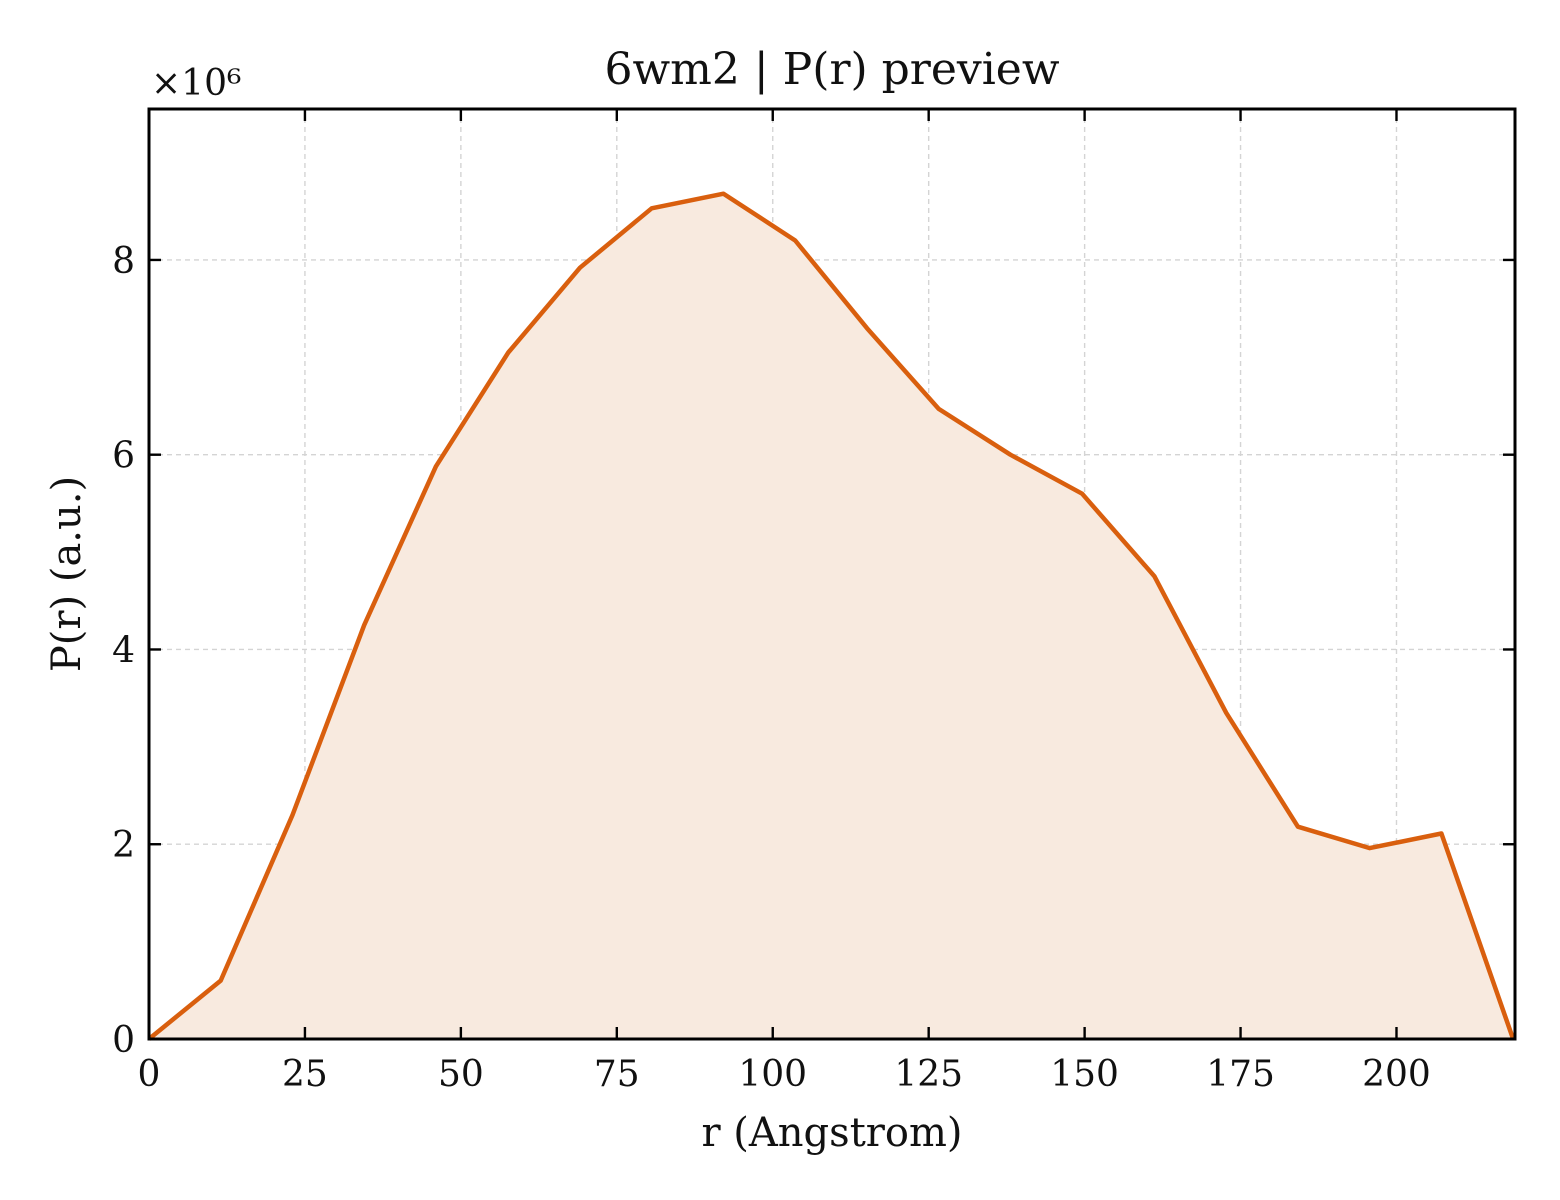 Image resolution: width=1560 pixels, height=1200 pixels. Describe the element at coordinates (461, 1074) in the screenshot. I see `x-tick-label: 50` at that location.